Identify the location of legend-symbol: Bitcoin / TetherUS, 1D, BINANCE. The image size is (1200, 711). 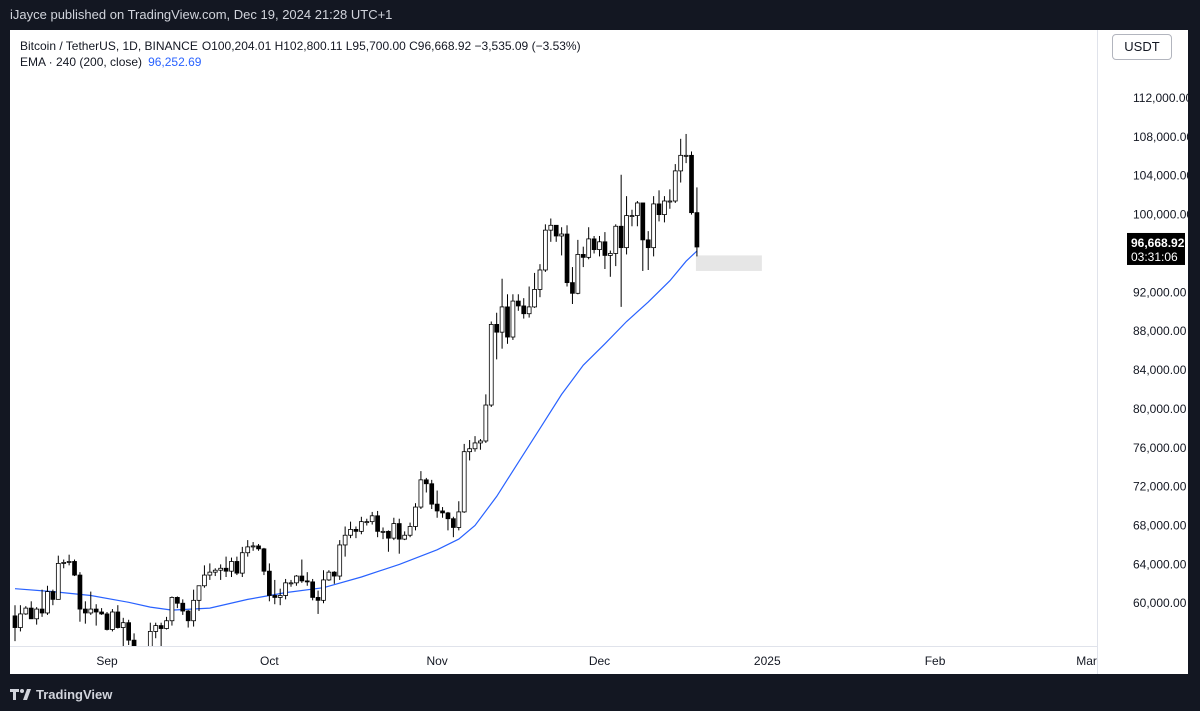
(109, 46).